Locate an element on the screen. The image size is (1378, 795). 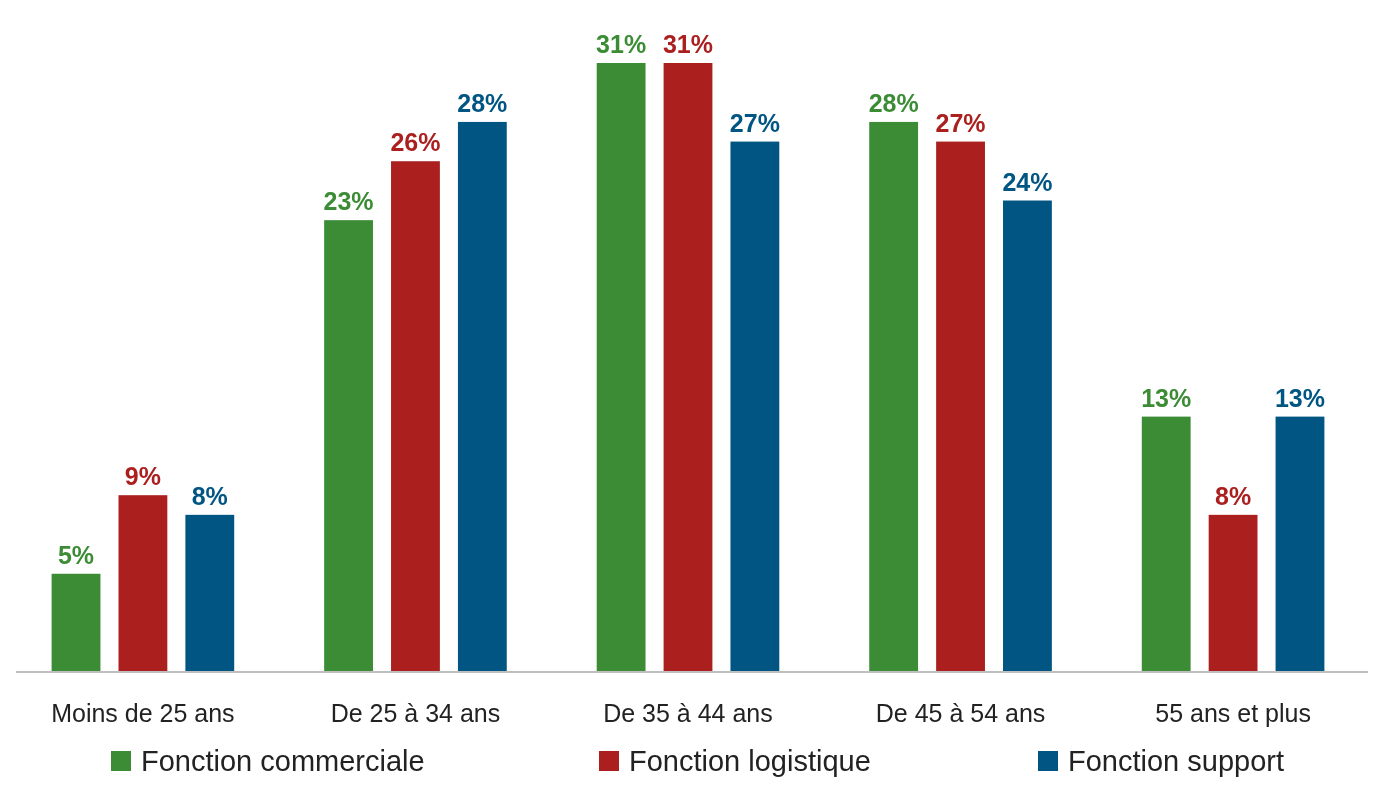
data-label: 23% is located at coordinates (348, 201).